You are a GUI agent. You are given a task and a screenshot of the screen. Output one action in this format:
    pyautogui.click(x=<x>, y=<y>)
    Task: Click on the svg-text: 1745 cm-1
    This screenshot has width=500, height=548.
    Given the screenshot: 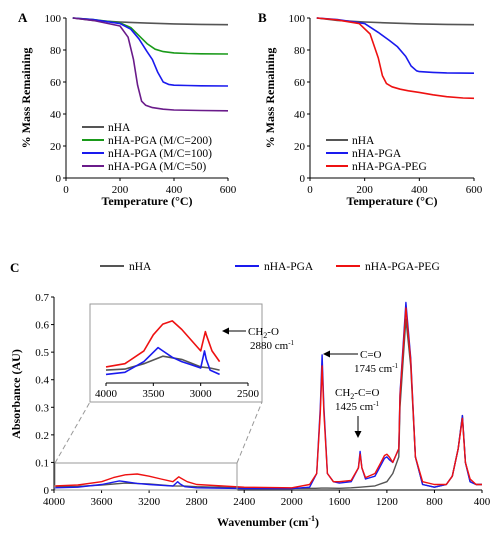 What is the action you would take?
    pyautogui.click(x=376, y=368)
    